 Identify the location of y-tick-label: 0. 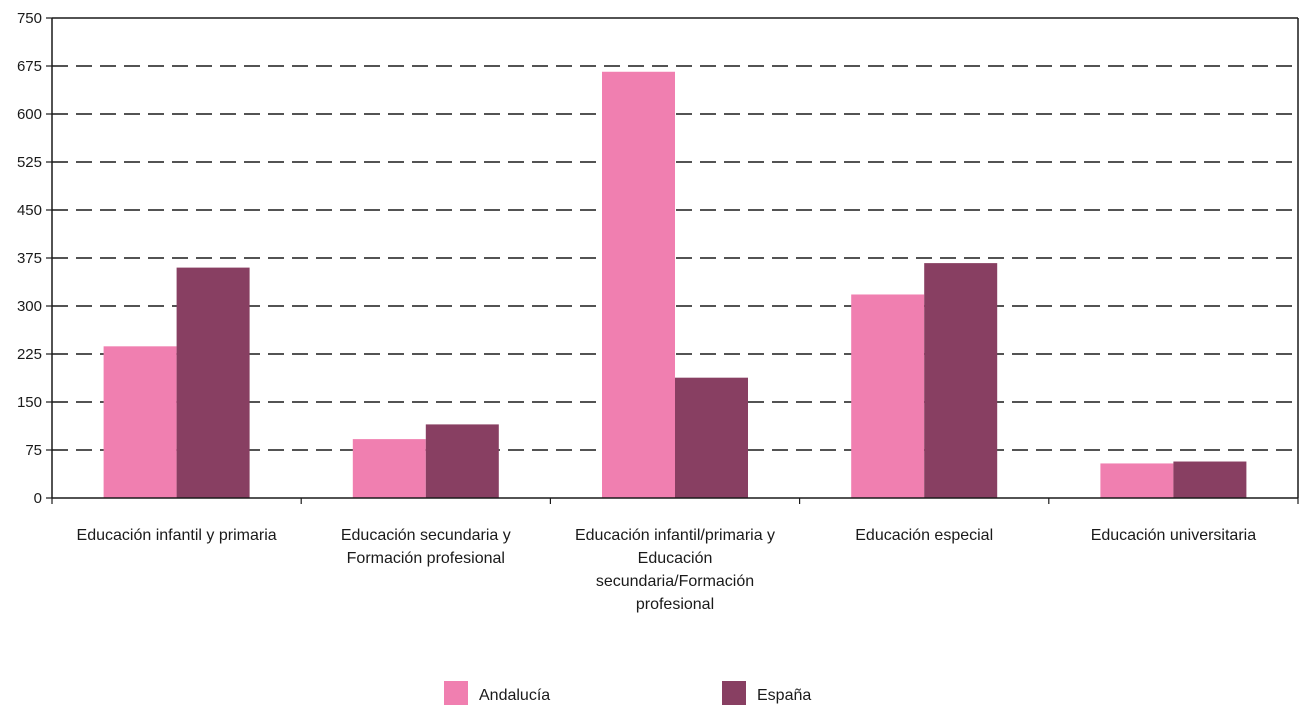
(38, 498).